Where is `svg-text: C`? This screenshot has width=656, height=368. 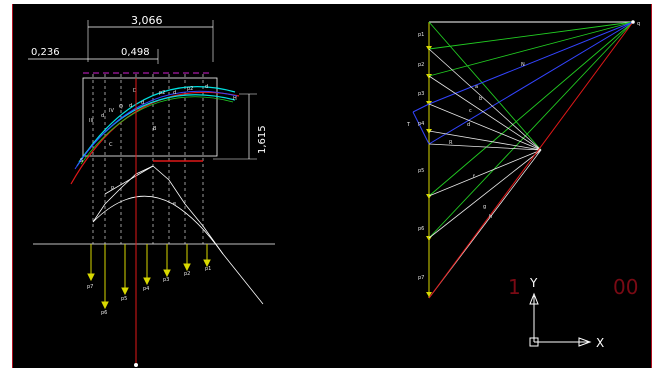 svg-text: C is located at coordinates (111, 145).